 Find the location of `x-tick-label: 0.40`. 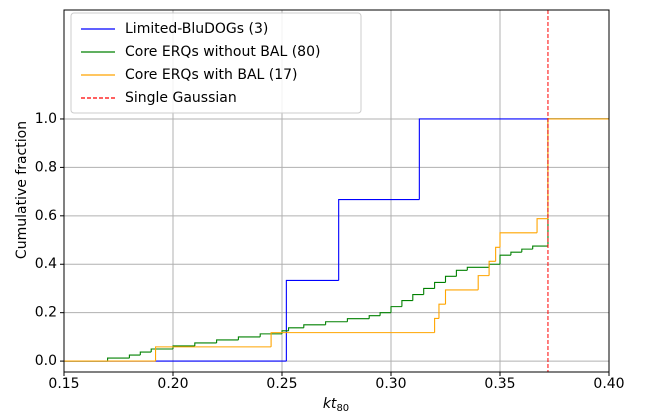

x-tick-label: 0.40 is located at coordinates (608, 384).